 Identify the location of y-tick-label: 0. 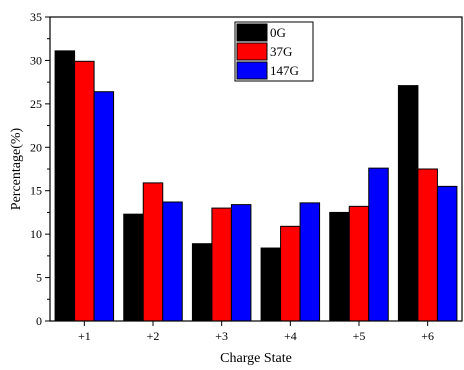
(39, 321).